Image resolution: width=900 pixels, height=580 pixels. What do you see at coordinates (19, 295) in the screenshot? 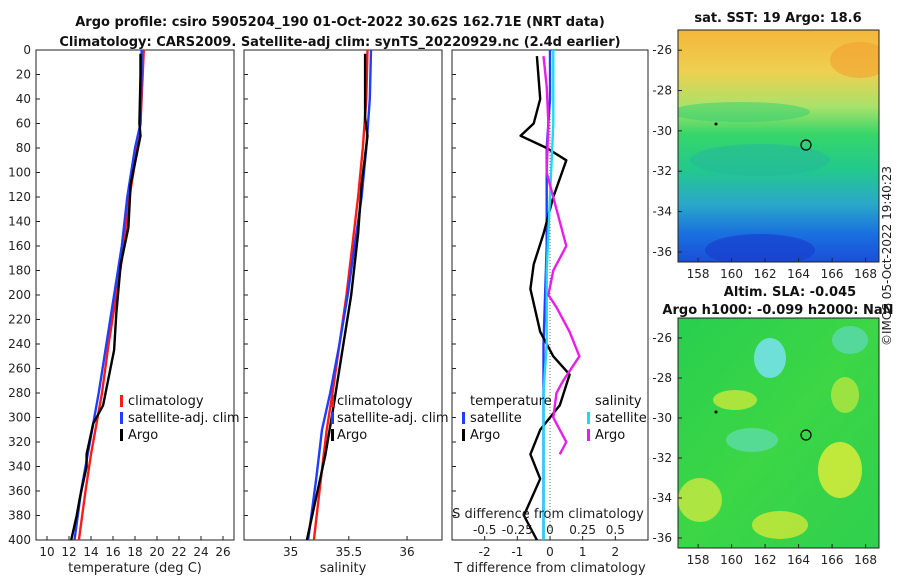
I see `y-tick-label: 200` at bounding box center [19, 295].